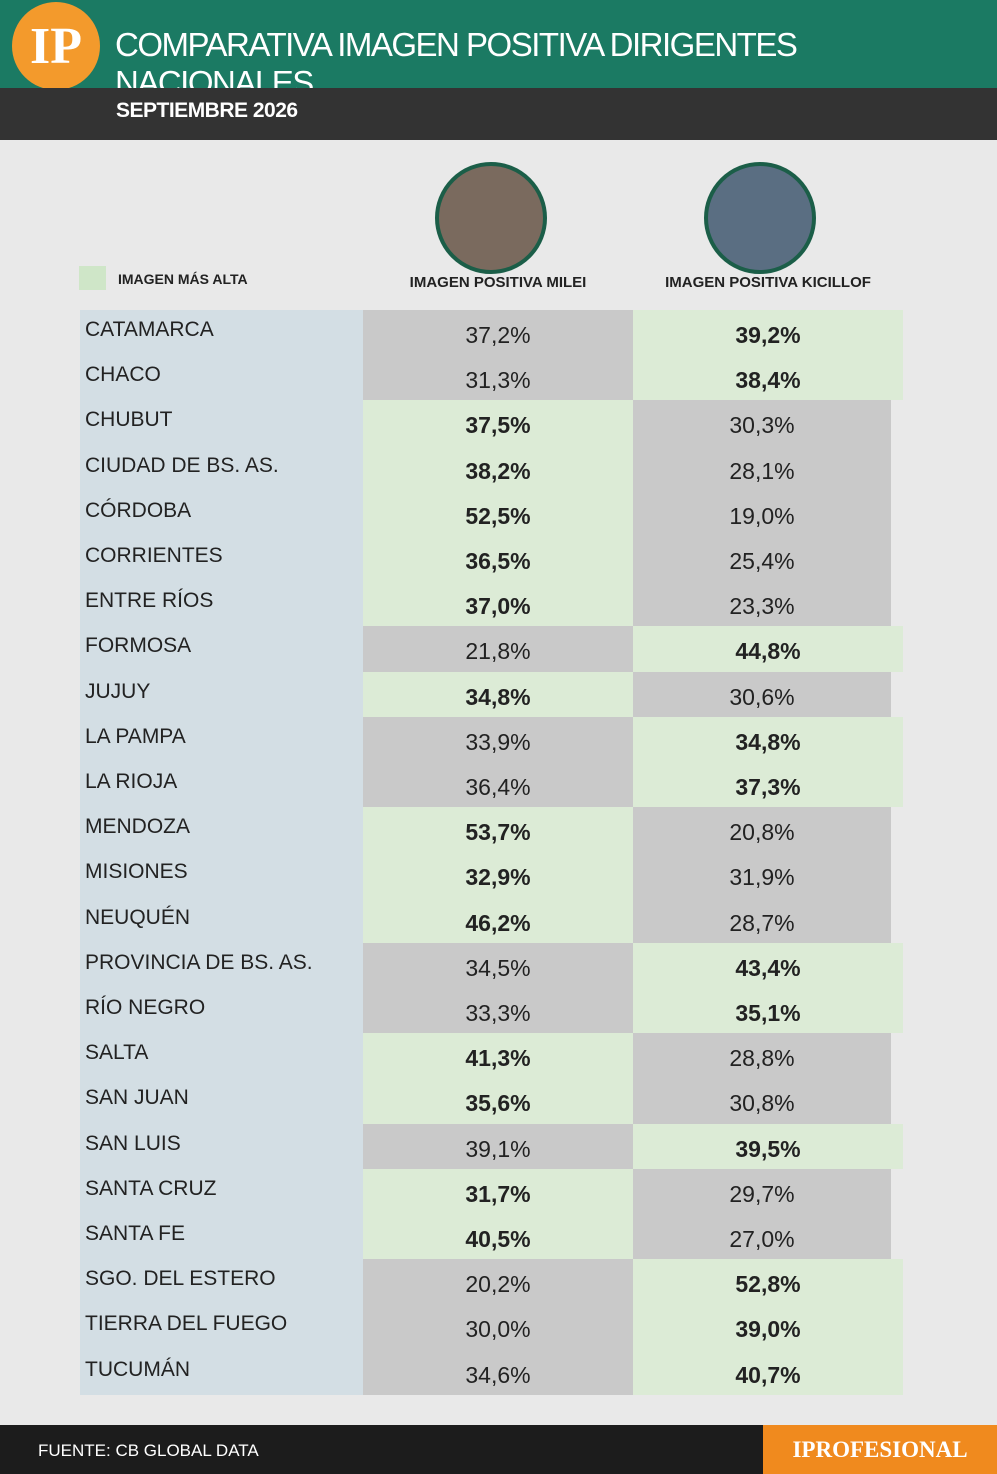  Describe the element at coordinates (768, 965) in the screenshot. I see `value-cell-highest: 43,4%` at that location.